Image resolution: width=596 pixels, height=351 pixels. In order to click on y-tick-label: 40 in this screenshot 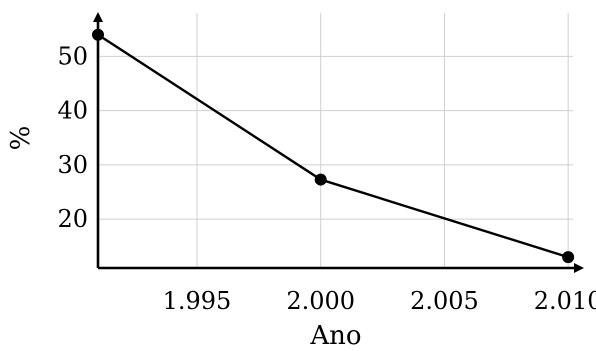, I will do `click(72, 111)`.